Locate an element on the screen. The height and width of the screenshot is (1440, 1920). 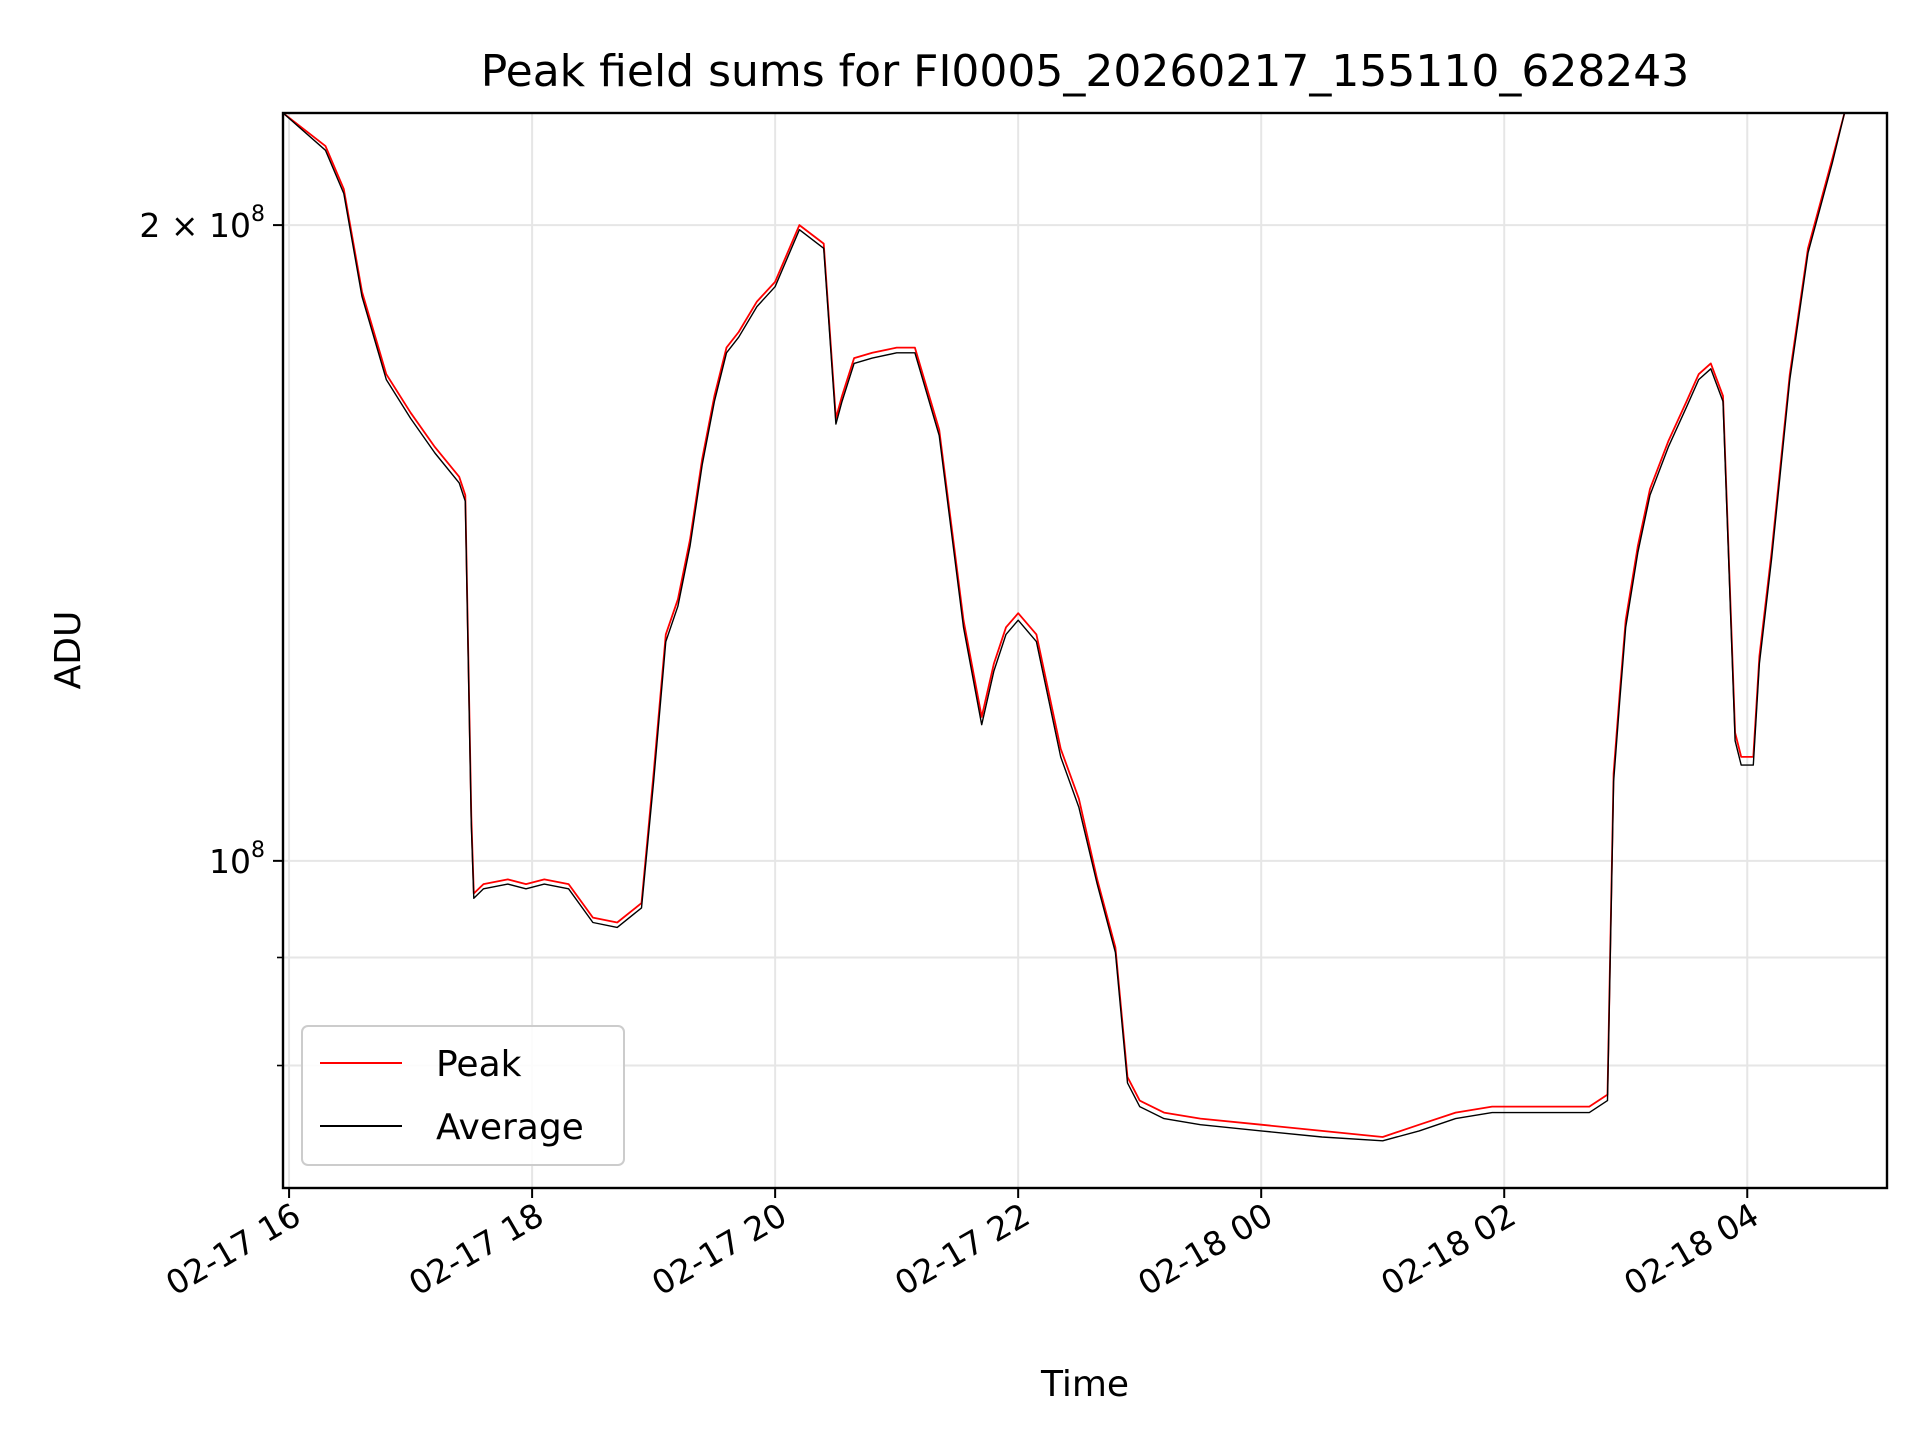
legend-label-peak: Peak is located at coordinates (479, 1064).